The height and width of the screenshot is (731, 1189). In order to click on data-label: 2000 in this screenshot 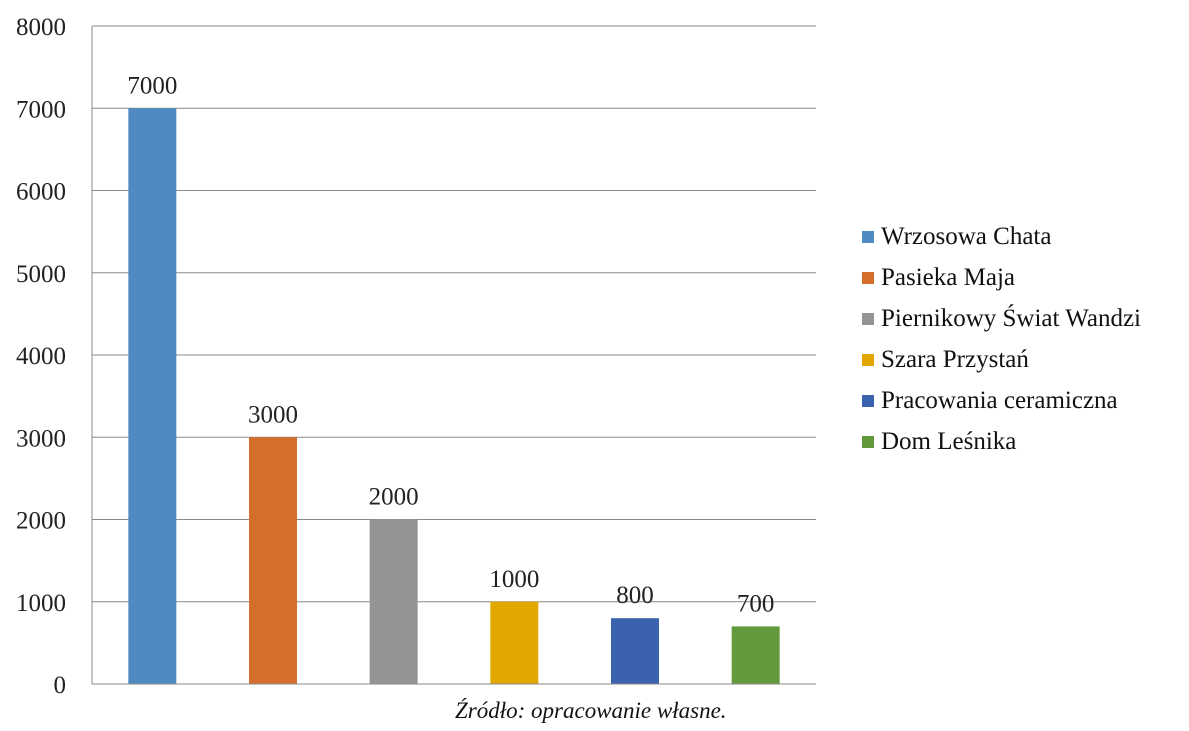, I will do `click(394, 497)`.